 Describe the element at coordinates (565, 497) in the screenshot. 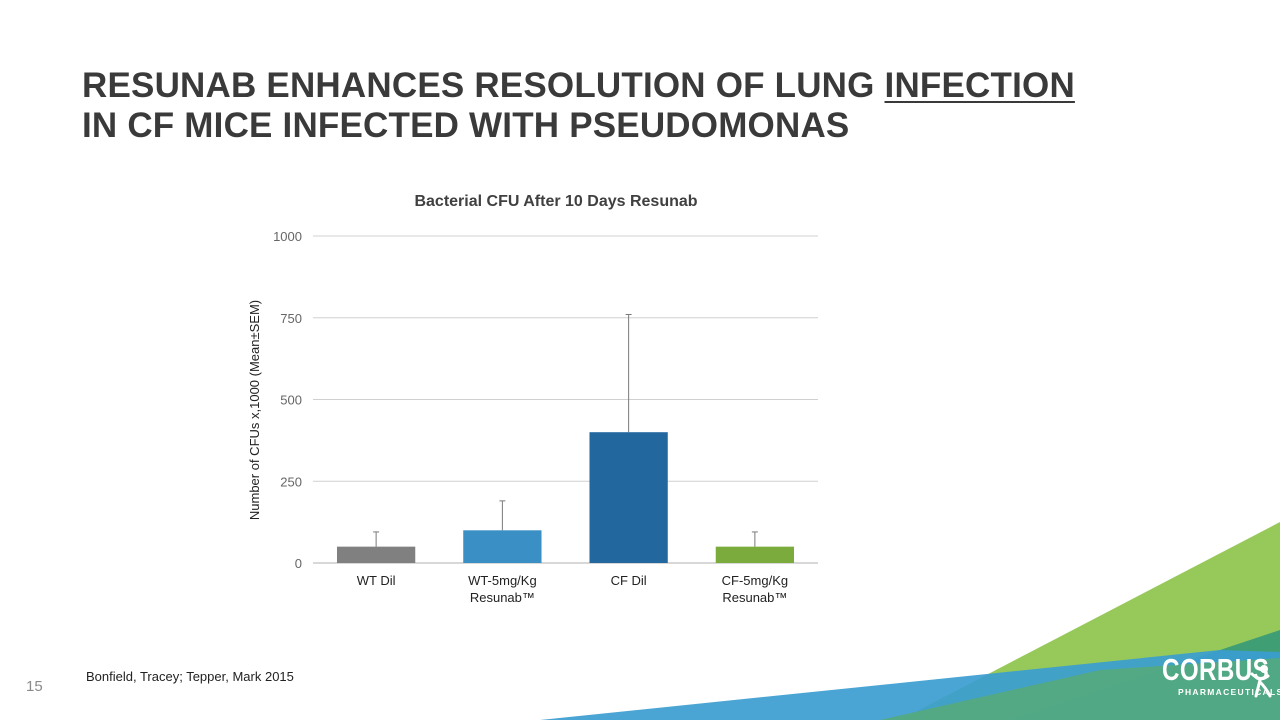

I see `bars` at that location.